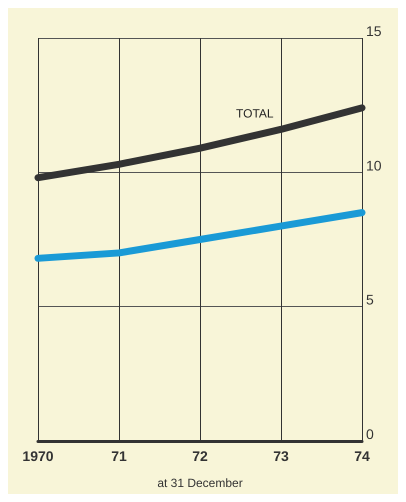 This screenshot has width=406, height=502. Describe the element at coordinates (374, 165) in the screenshot. I see `y-tick-label: 10` at that location.